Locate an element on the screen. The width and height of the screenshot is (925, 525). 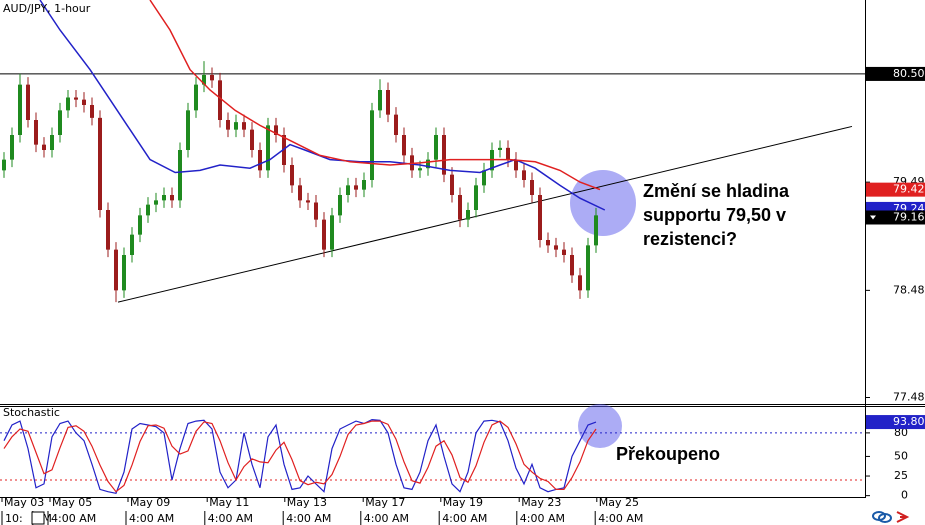
annotation: rezistenci? is located at coordinates (690, 239).